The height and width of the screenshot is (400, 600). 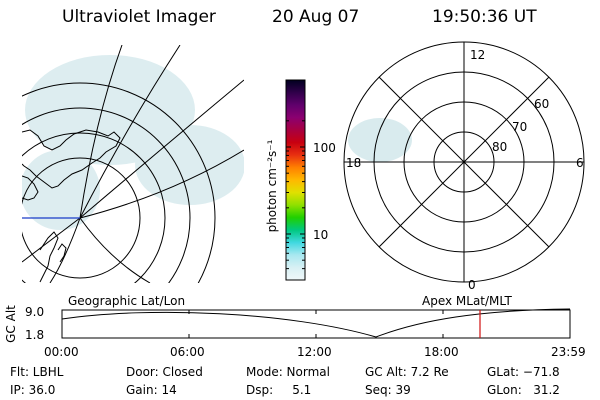 I want to click on mlt-label-0: 0, so click(x=472, y=285).